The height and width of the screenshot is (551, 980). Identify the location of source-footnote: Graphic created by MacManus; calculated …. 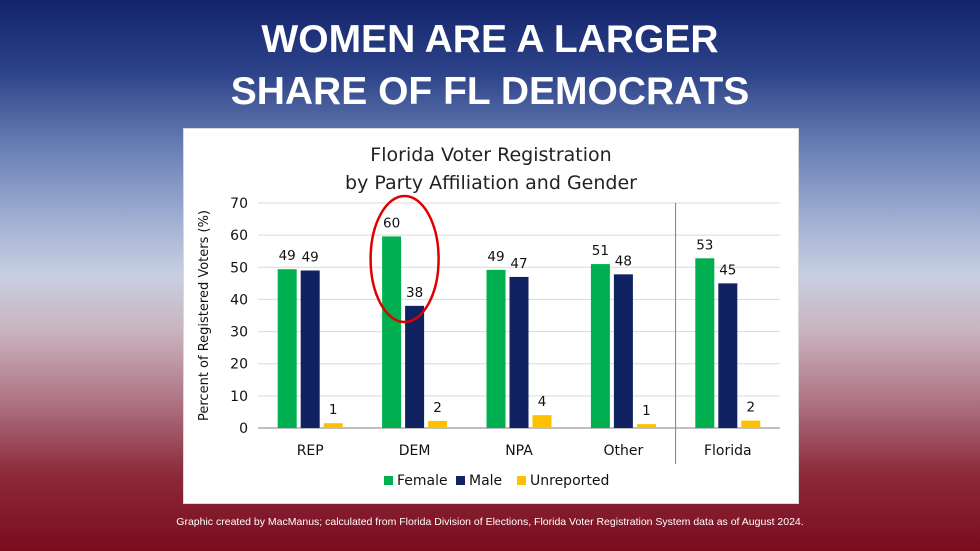
(490, 522).